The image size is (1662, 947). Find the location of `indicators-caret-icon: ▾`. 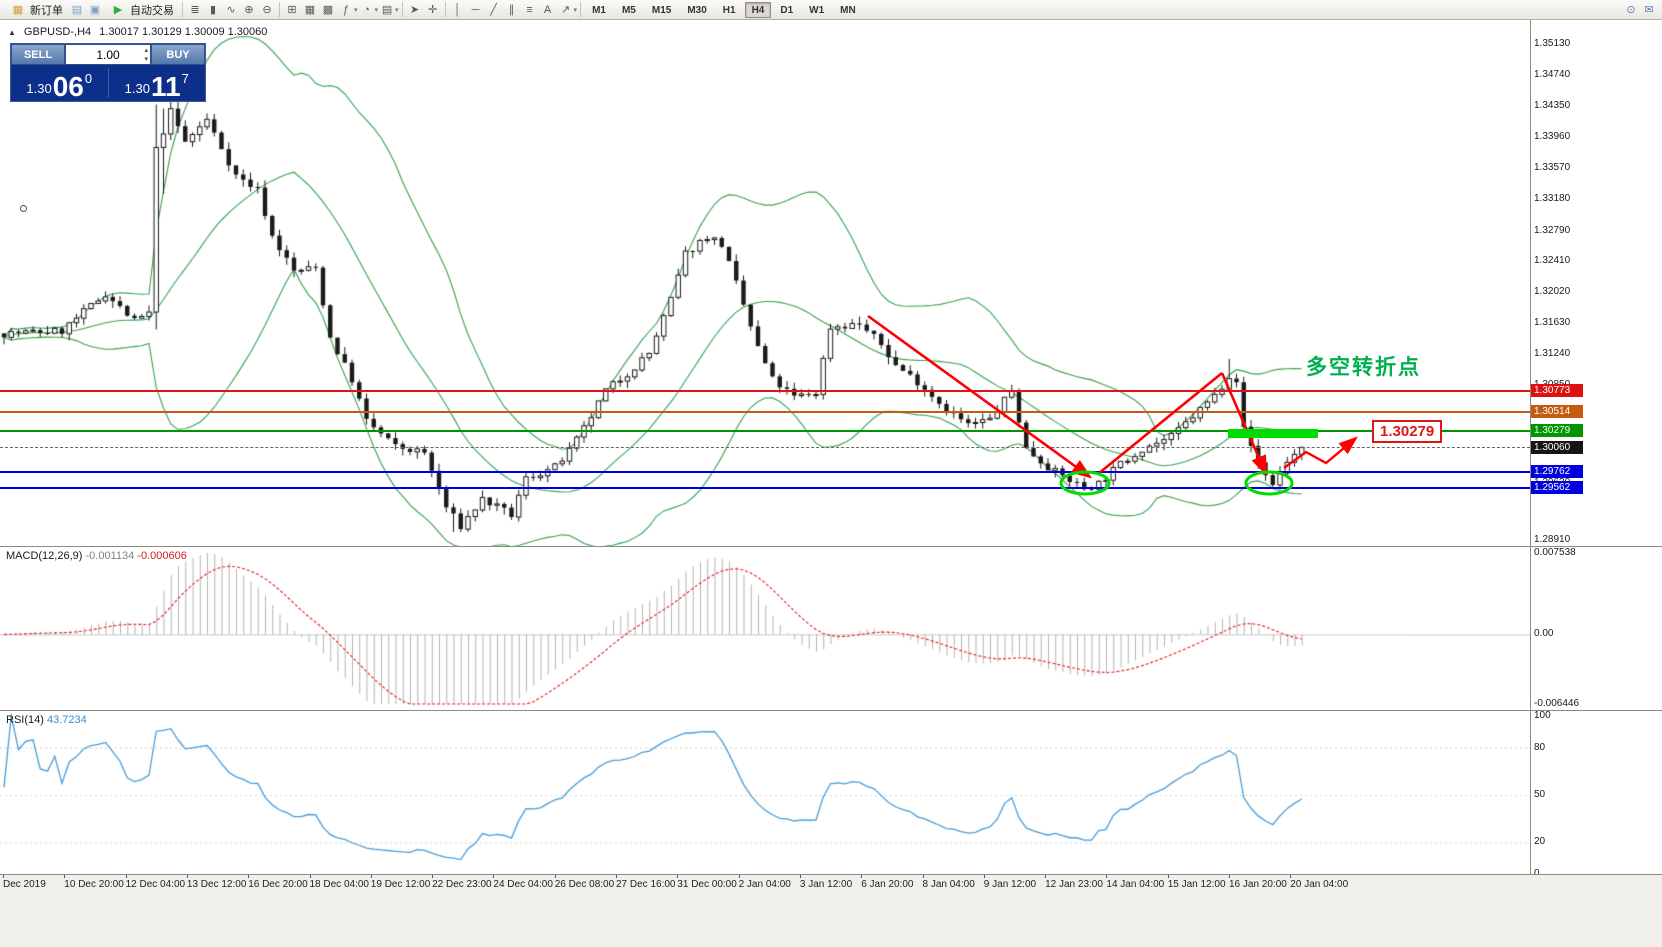

indicators-caret-icon: ▾ is located at coordinates (356, 10).